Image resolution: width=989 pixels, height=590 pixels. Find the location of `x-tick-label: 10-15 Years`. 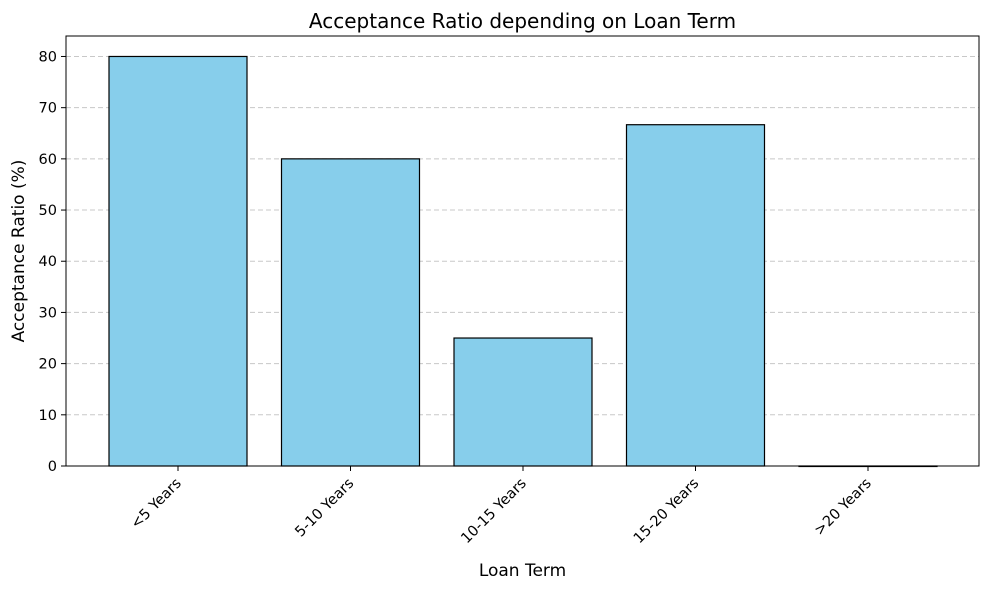

x-tick-label: 10-15 Years is located at coordinates (493, 511).